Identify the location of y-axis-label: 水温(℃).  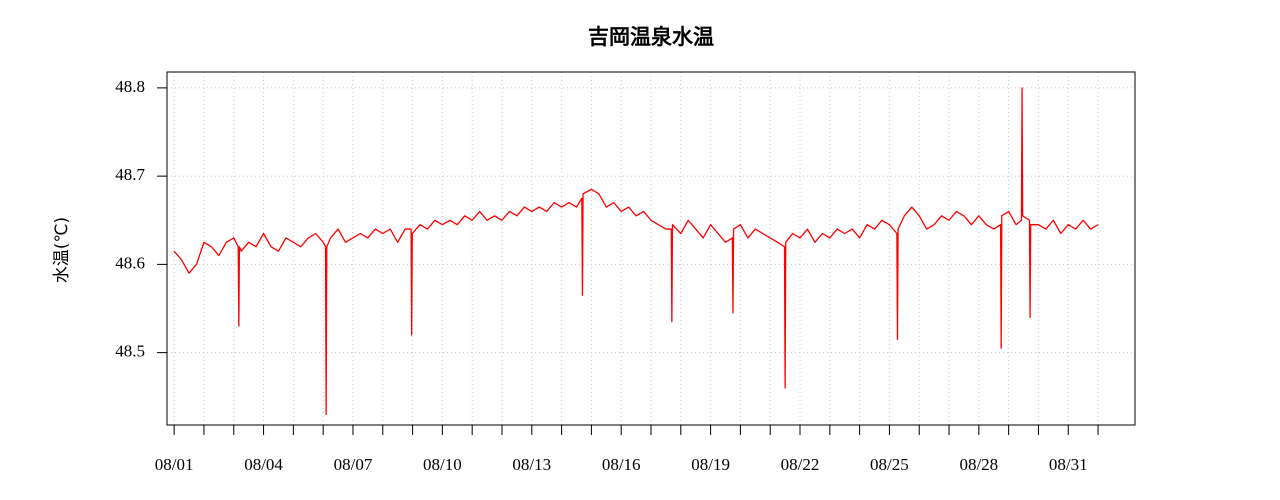
(62, 250).